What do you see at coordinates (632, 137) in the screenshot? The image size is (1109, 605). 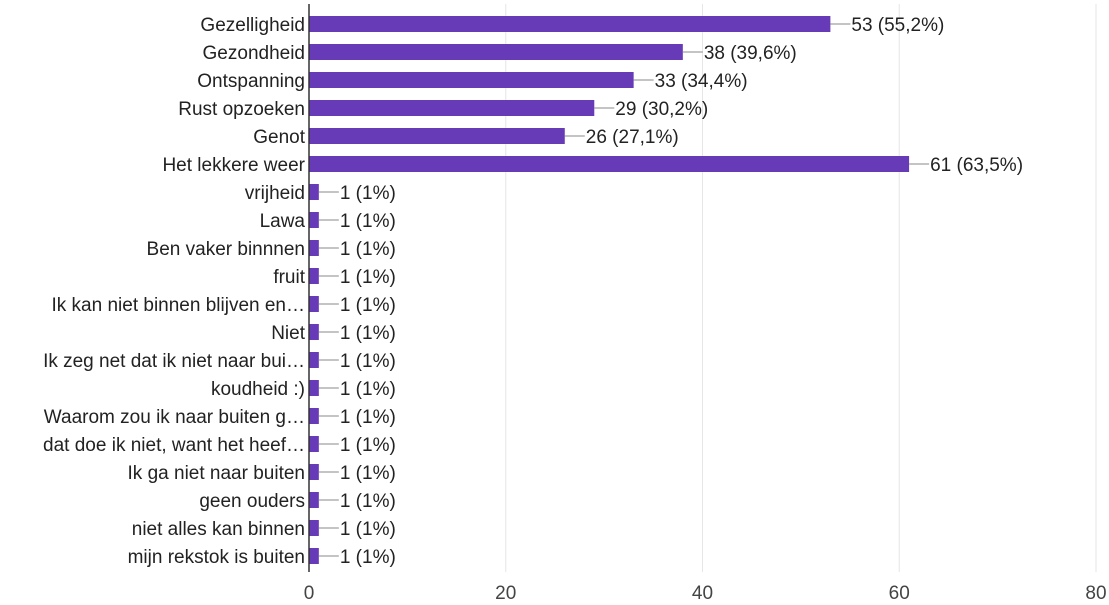 I see `data-label: 26 (27,1%)` at bounding box center [632, 137].